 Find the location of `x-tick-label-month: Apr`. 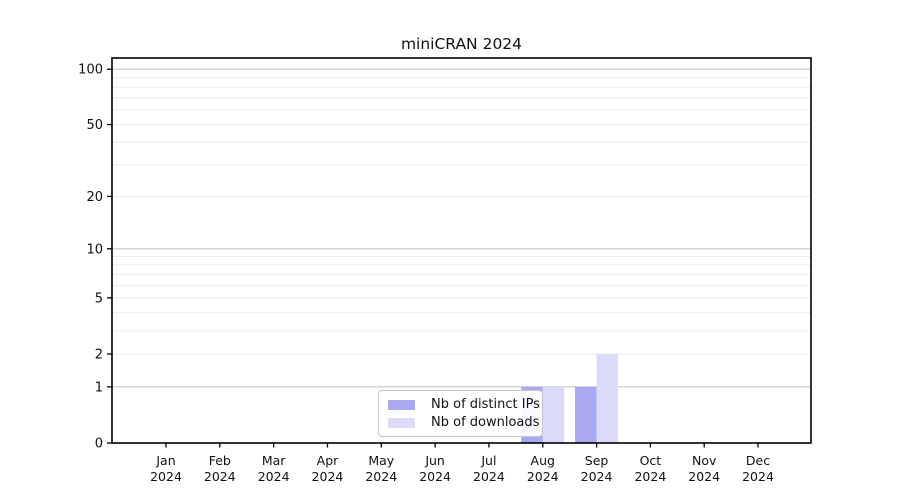

x-tick-label-month: Apr is located at coordinates (328, 460).